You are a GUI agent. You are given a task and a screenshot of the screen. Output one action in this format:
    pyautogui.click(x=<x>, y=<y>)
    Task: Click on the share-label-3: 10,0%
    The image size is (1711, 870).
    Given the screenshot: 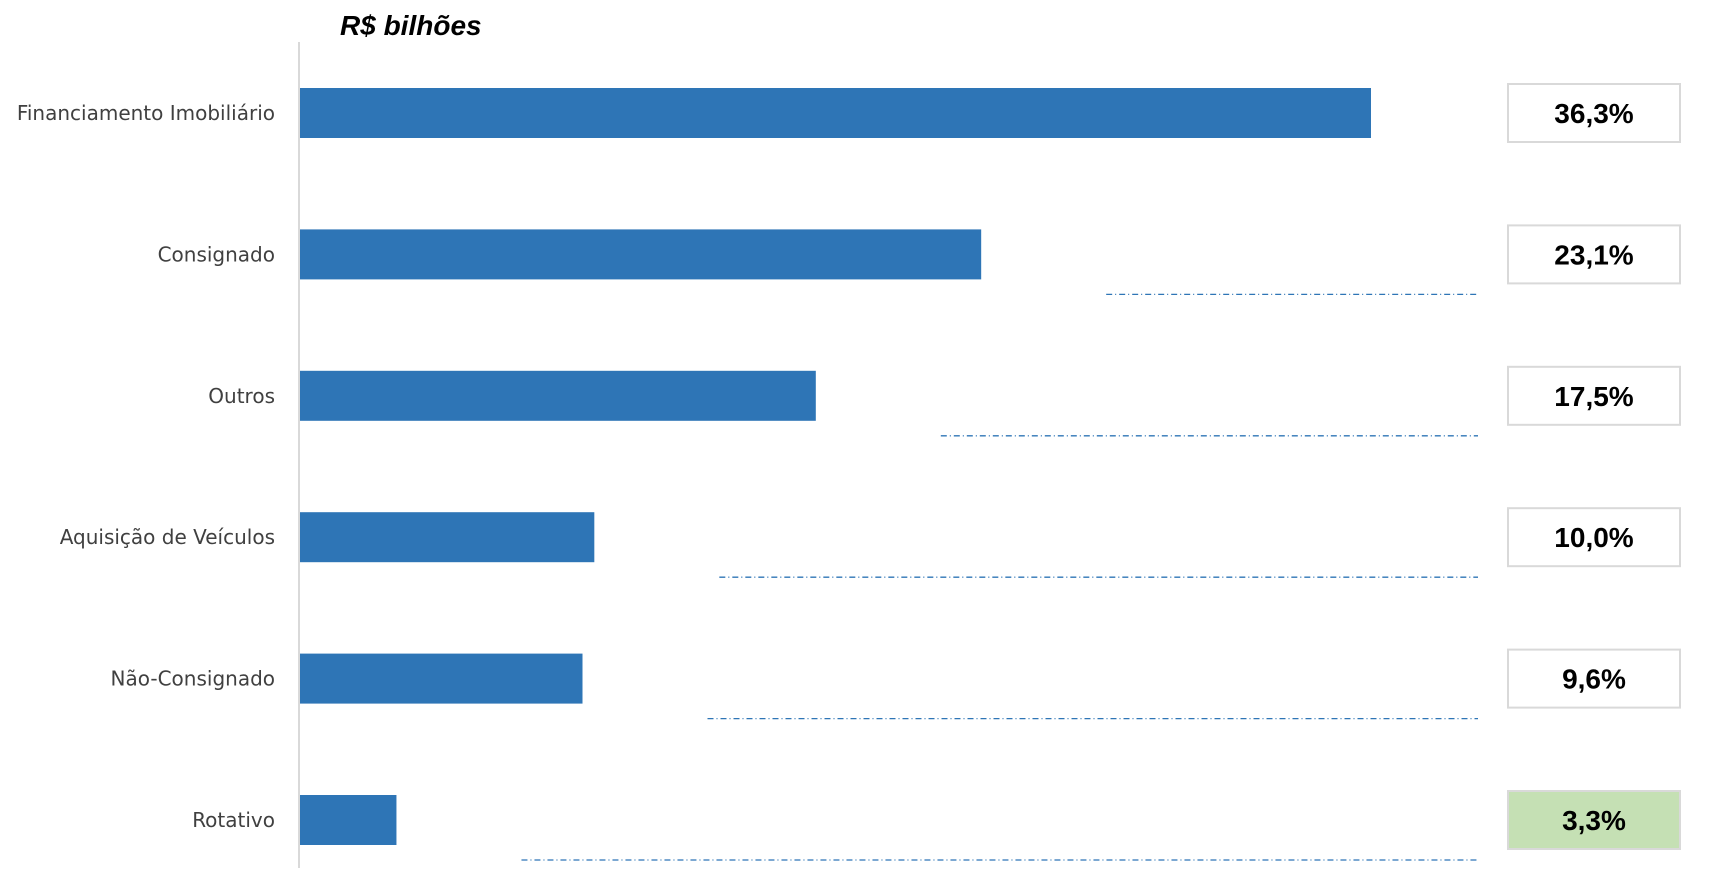 What is the action you would take?
    pyautogui.click(x=1593, y=537)
    